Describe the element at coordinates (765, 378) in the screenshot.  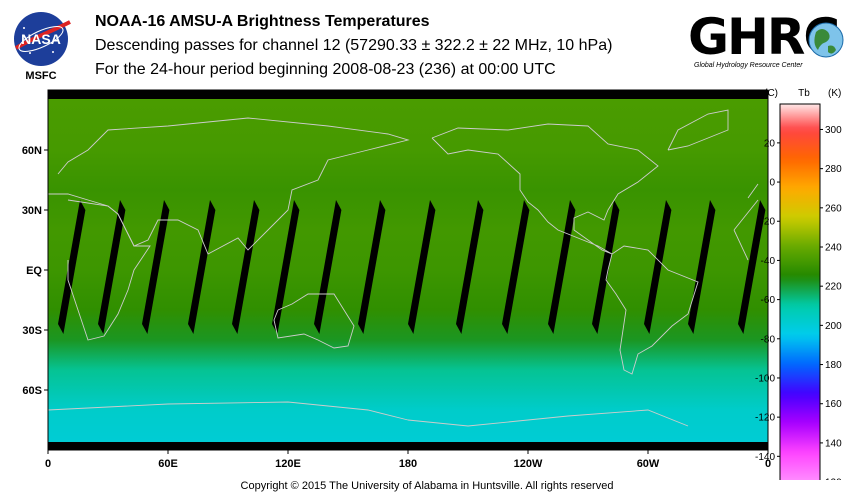
I see `colorbar-c-label: -100` at that location.